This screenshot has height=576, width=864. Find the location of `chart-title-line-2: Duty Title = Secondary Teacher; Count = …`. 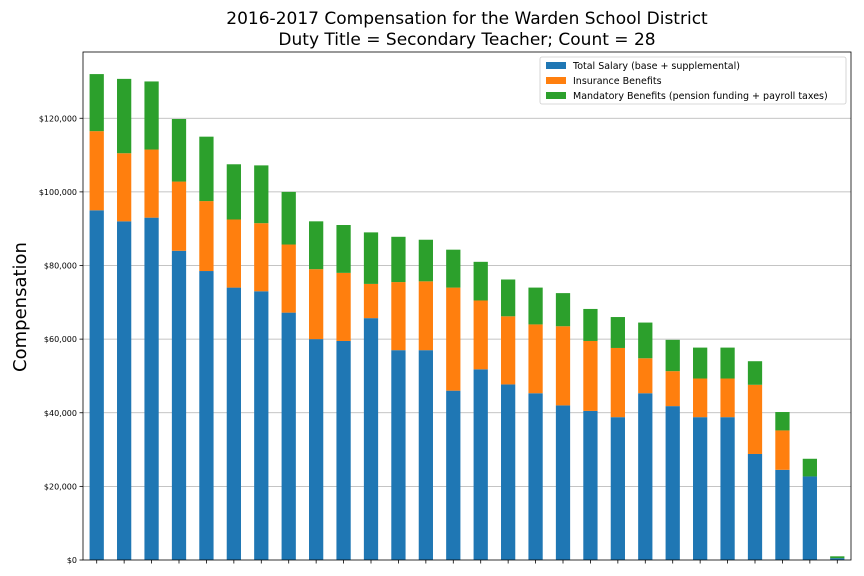

chart-title-line-2: Duty Title = Secondary Teacher; Count = … is located at coordinates (466, 40).